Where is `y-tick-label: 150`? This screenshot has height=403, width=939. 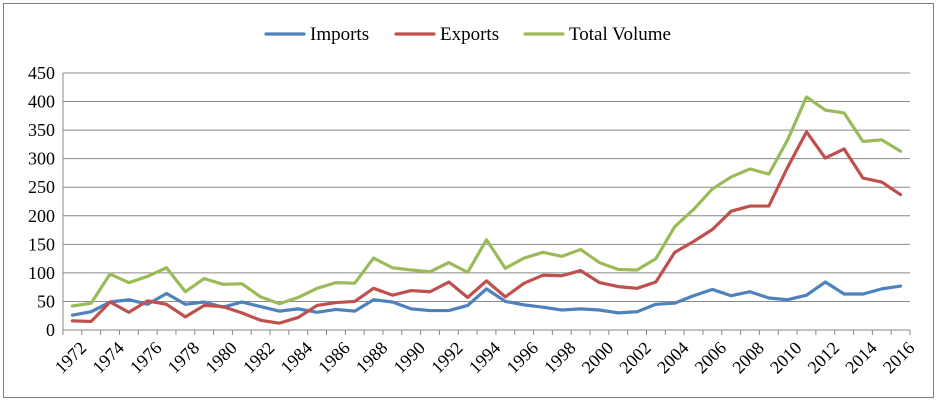
y-tick-label: 150 is located at coordinates (41, 244).